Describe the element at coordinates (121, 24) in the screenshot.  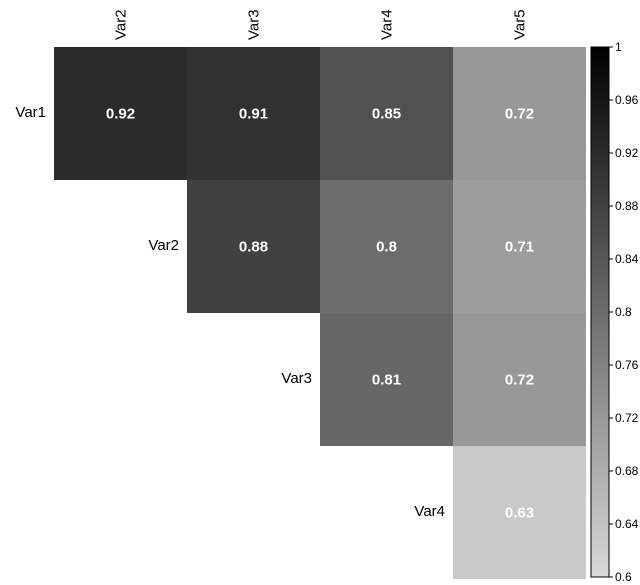
I see `column-label: Var2` at that location.